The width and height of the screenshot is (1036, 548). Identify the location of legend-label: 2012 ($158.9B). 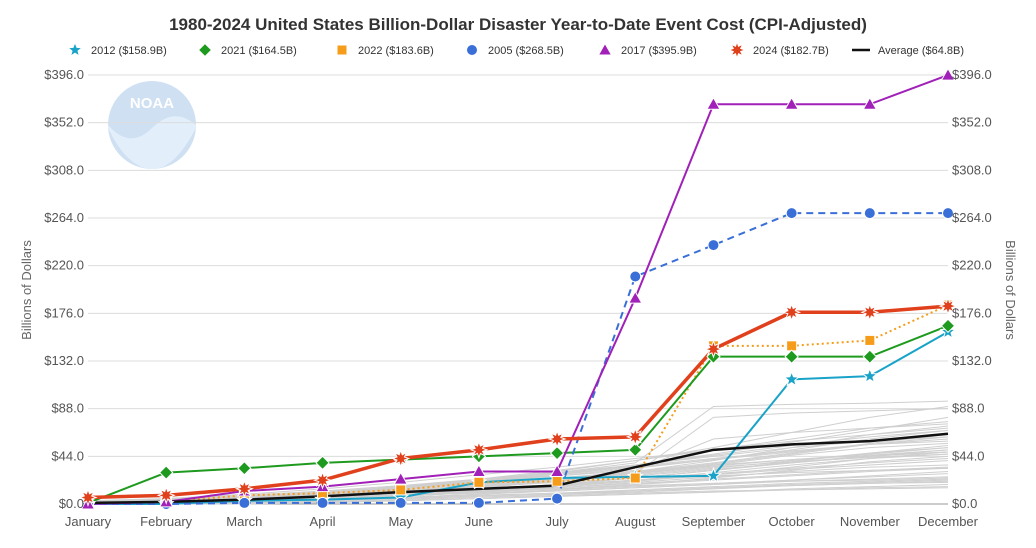
(129, 51).